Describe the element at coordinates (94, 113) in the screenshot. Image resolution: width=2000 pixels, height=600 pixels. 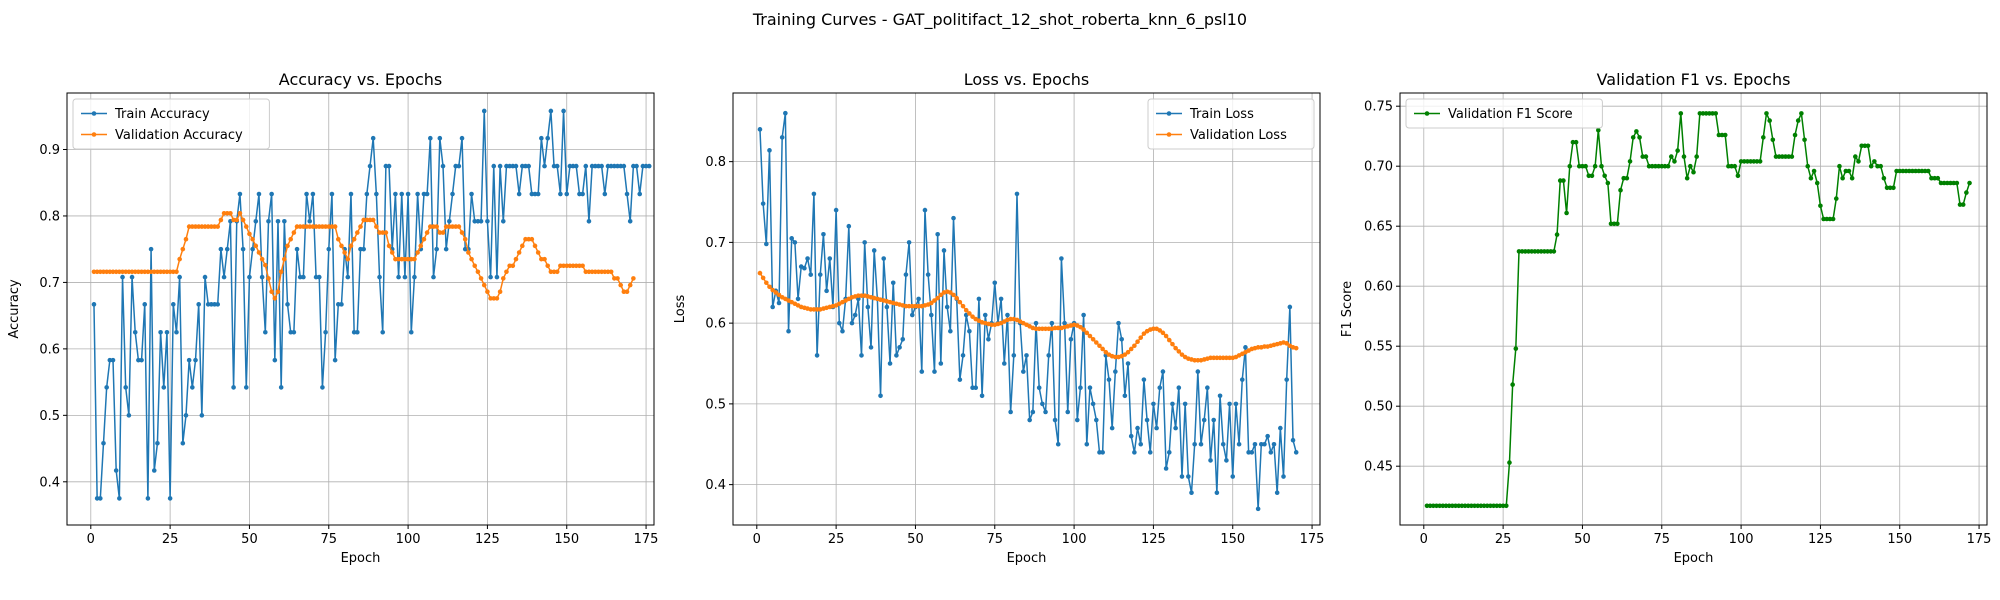
I see `legend-marker` at that location.